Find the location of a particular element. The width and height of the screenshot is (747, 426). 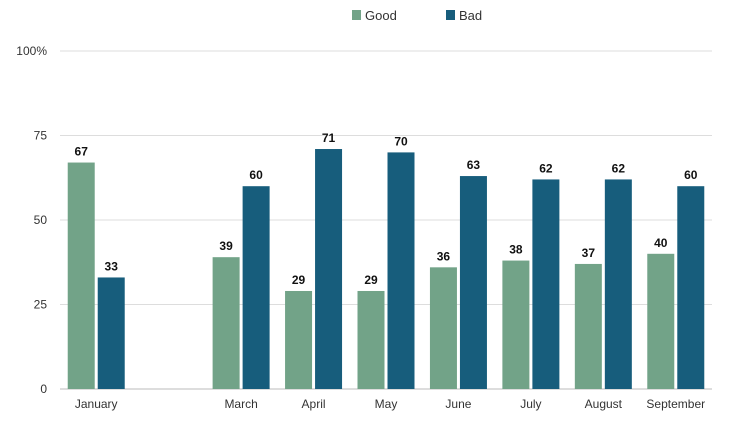

legend: Good Bad is located at coordinates (417, 15).